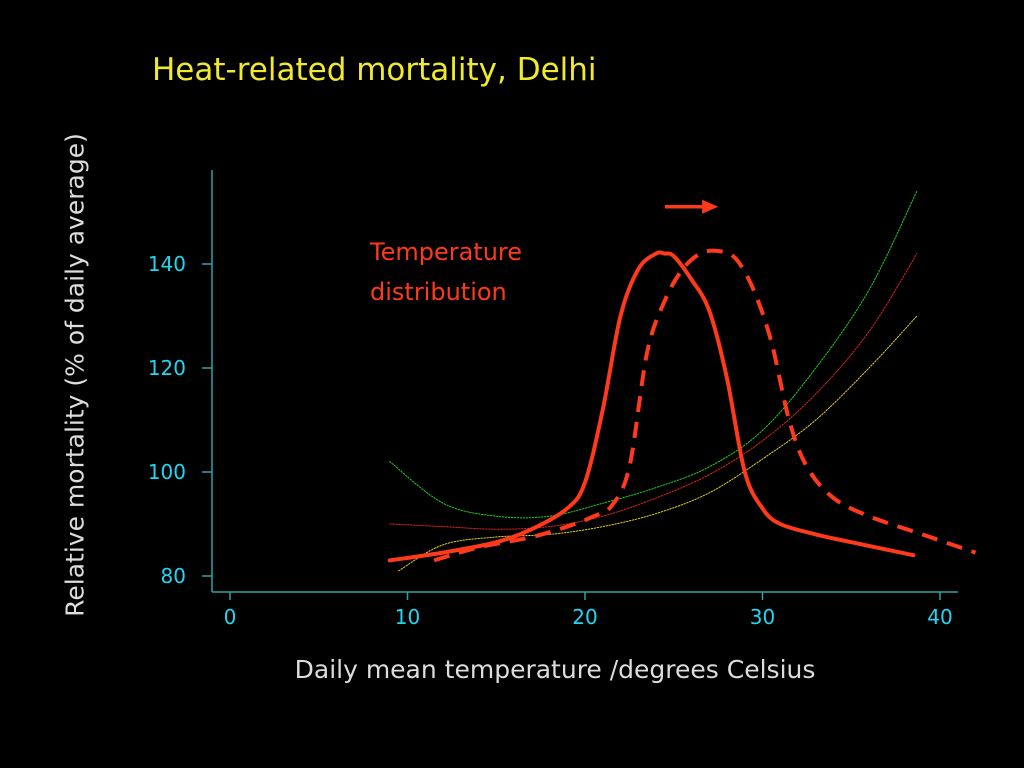 The image size is (1024, 768). What do you see at coordinates (167, 368) in the screenshot?
I see `y-tick-label: 120` at bounding box center [167, 368].